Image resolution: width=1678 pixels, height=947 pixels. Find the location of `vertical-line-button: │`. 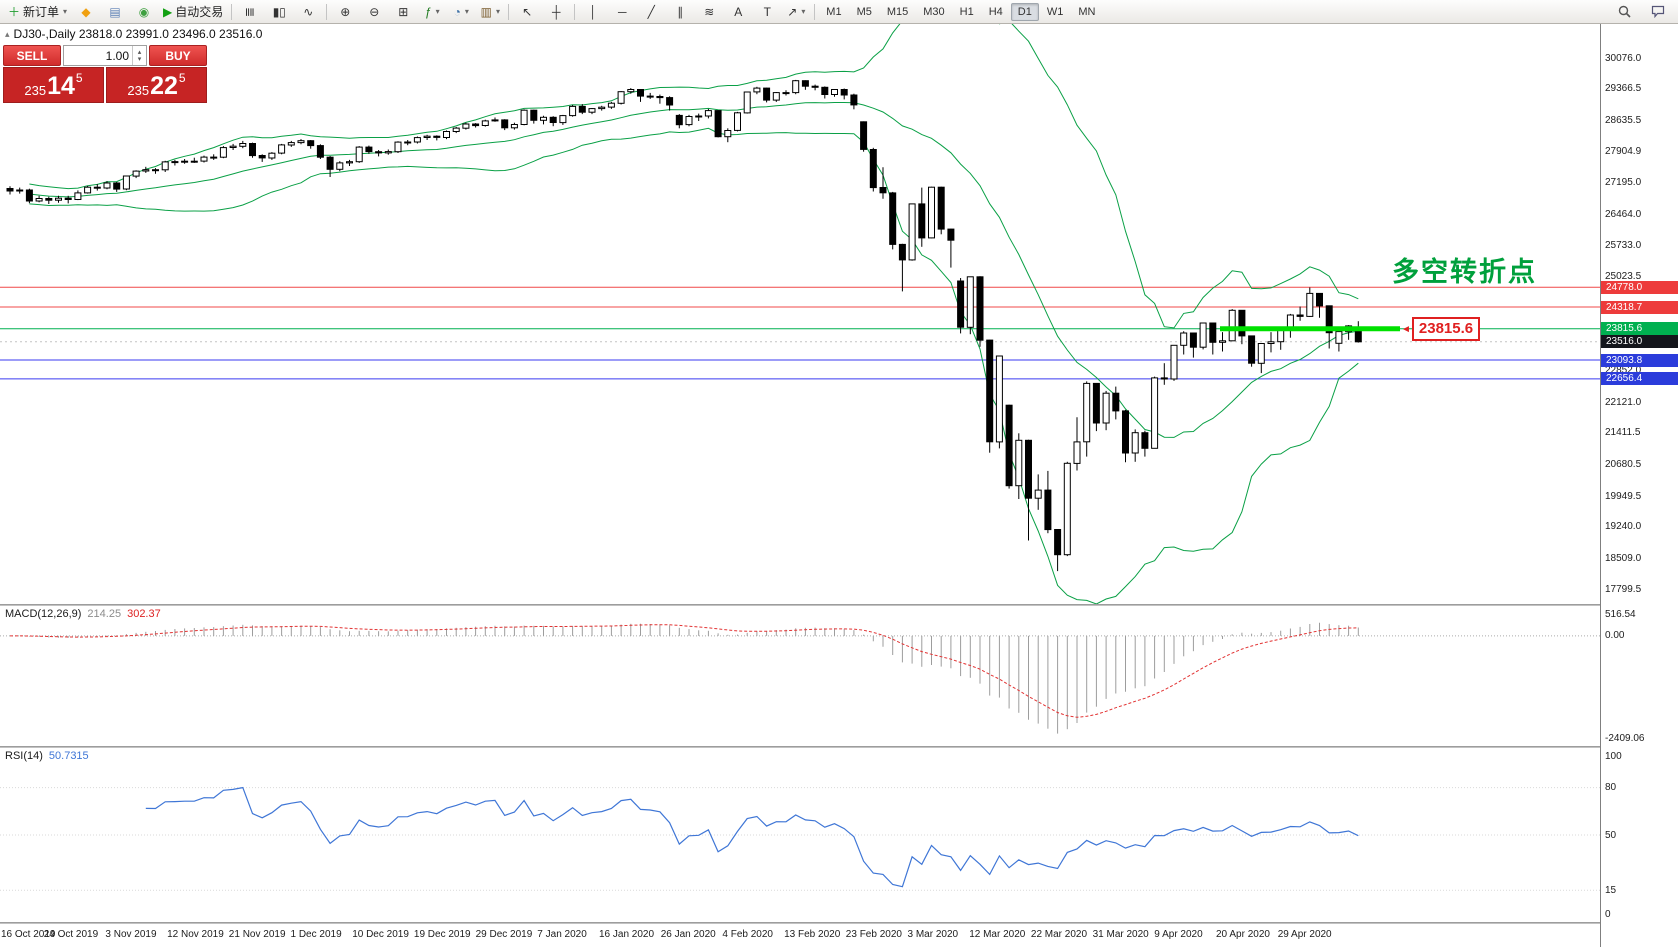

vertical-line-button: │ is located at coordinates (593, 12).